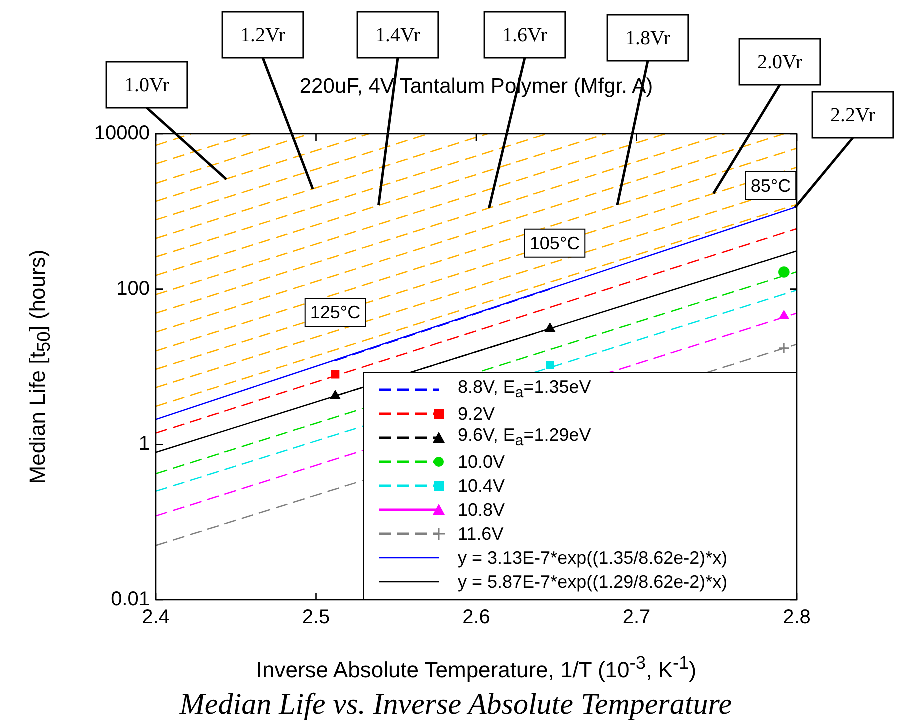 This screenshot has height=726, width=912. I want to click on annotation: 2.0Vr, so click(780, 62).